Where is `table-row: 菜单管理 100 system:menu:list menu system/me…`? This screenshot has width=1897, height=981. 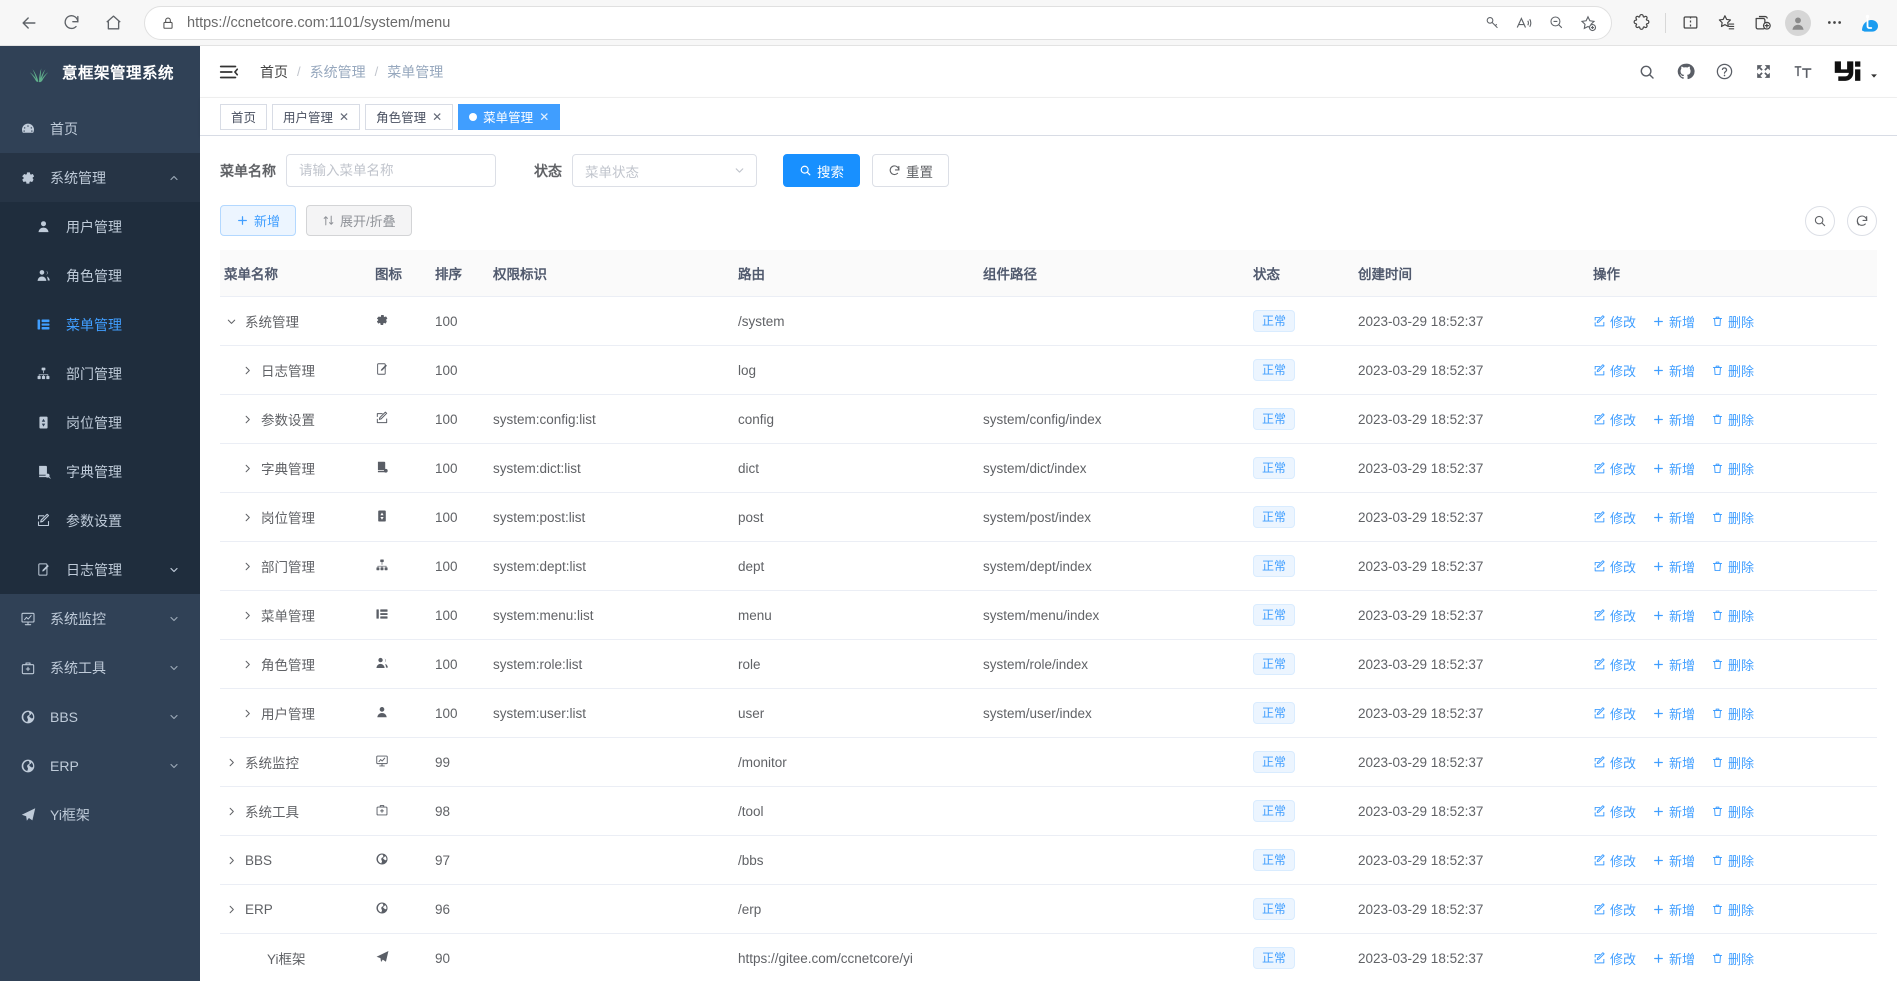
table-row: 菜单管理 100 system:menu:list menu system/me… is located at coordinates (1048, 615).